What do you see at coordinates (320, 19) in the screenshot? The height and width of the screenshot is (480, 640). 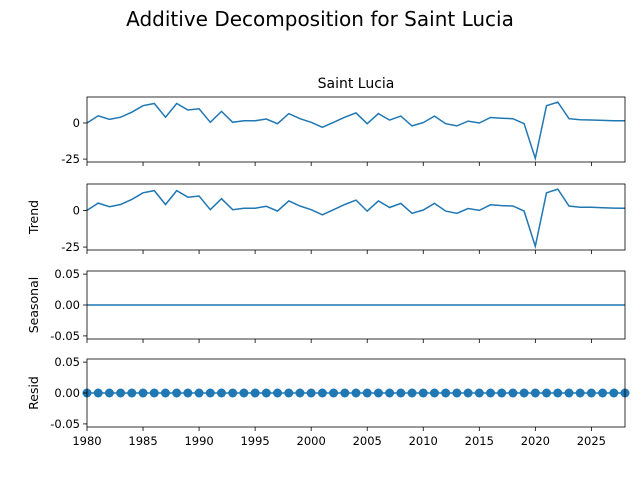 I see `figure-suptitle: Additive Decomposition for Saint Lucia` at bounding box center [320, 19].